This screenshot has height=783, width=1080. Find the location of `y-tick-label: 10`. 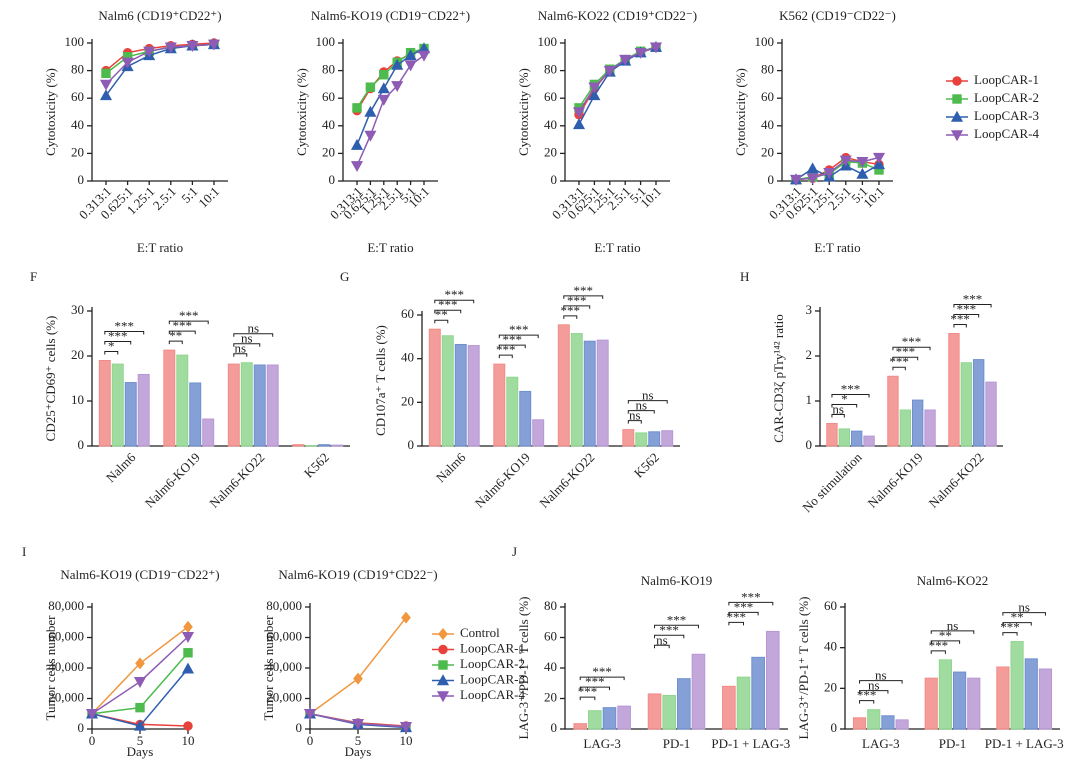

y-tick-label: 10 is located at coordinates (77, 399).